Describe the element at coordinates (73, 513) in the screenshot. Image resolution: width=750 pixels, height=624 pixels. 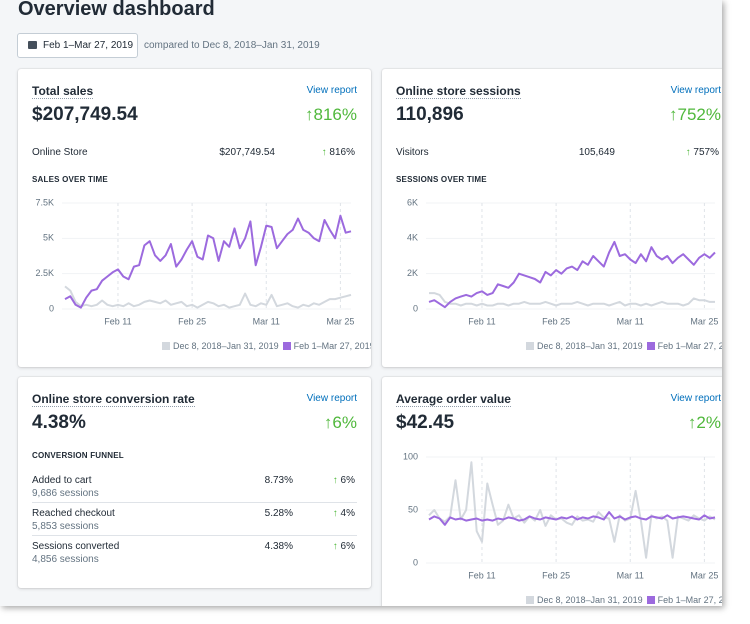
I see `funnel-label: Reached checkout` at that location.